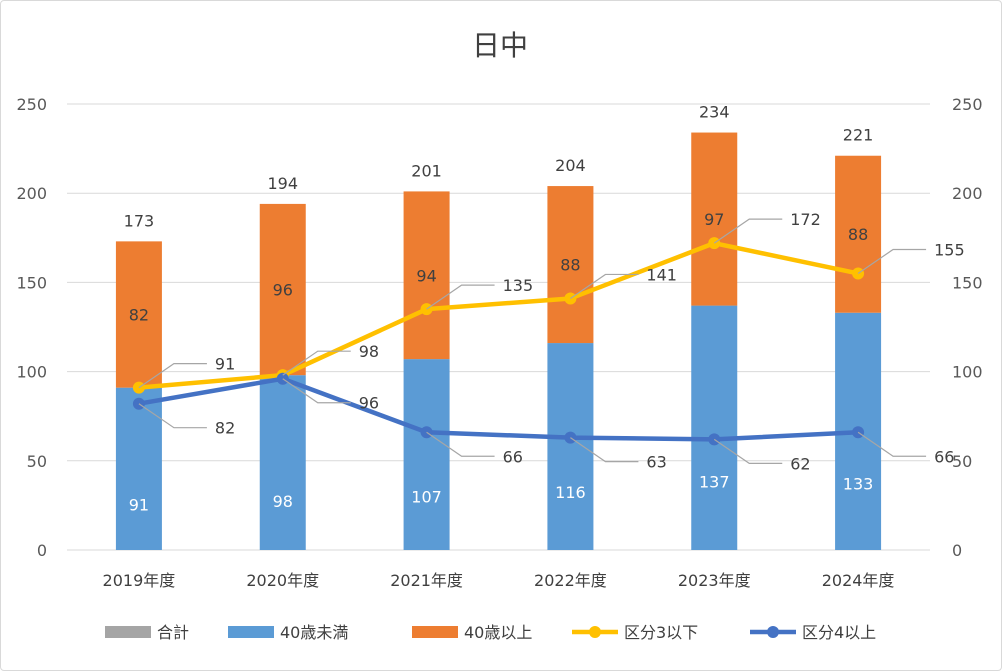 The width and height of the screenshot is (1002, 671). Describe the element at coordinates (37, 461) in the screenshot. I see `y-tick-label: 50` at that location.